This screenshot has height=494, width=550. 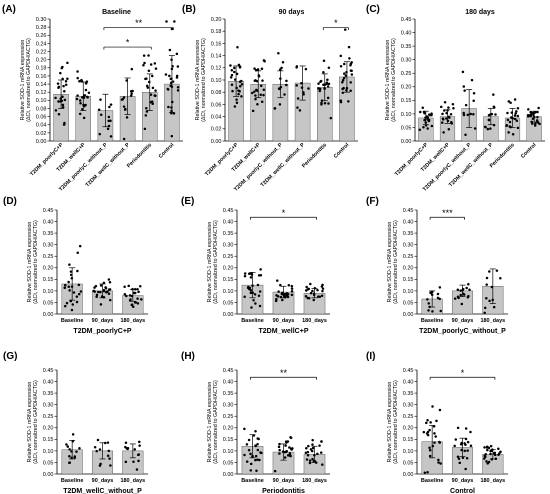 I want to click on category-label: Control, so click(x=342, y=151).